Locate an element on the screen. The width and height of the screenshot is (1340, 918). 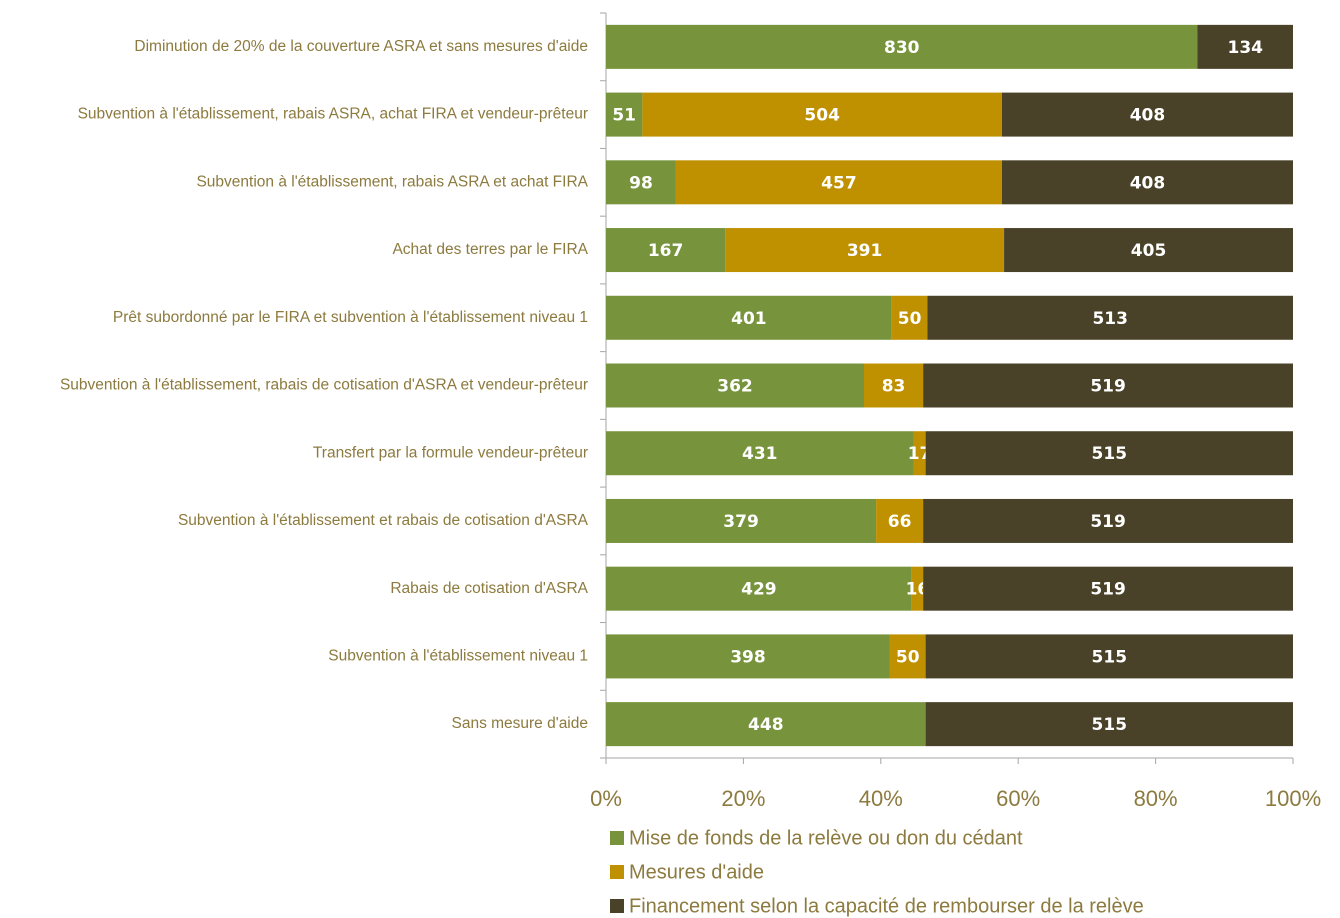
data-label: 431 is located at coordinates (760, 454).